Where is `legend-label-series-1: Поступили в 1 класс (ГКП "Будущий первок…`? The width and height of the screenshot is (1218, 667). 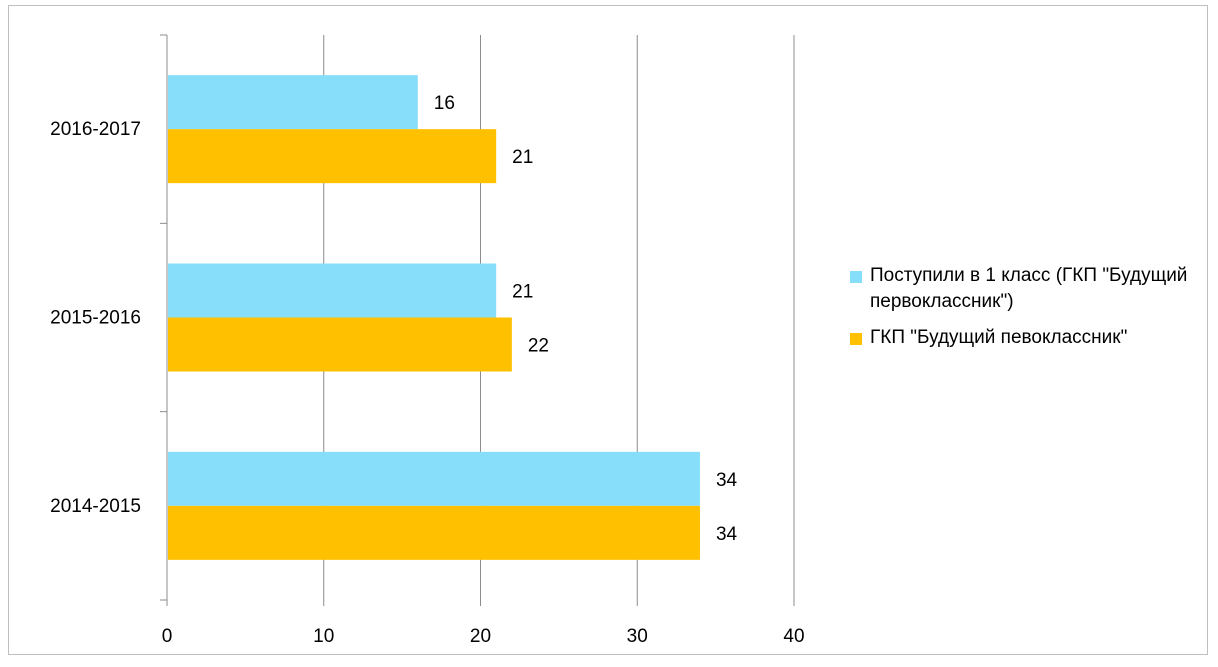
legend-label-series-1: Поступили в 1 класс (ГКП "Будущий первок… is located at coordinates (1029, 288).